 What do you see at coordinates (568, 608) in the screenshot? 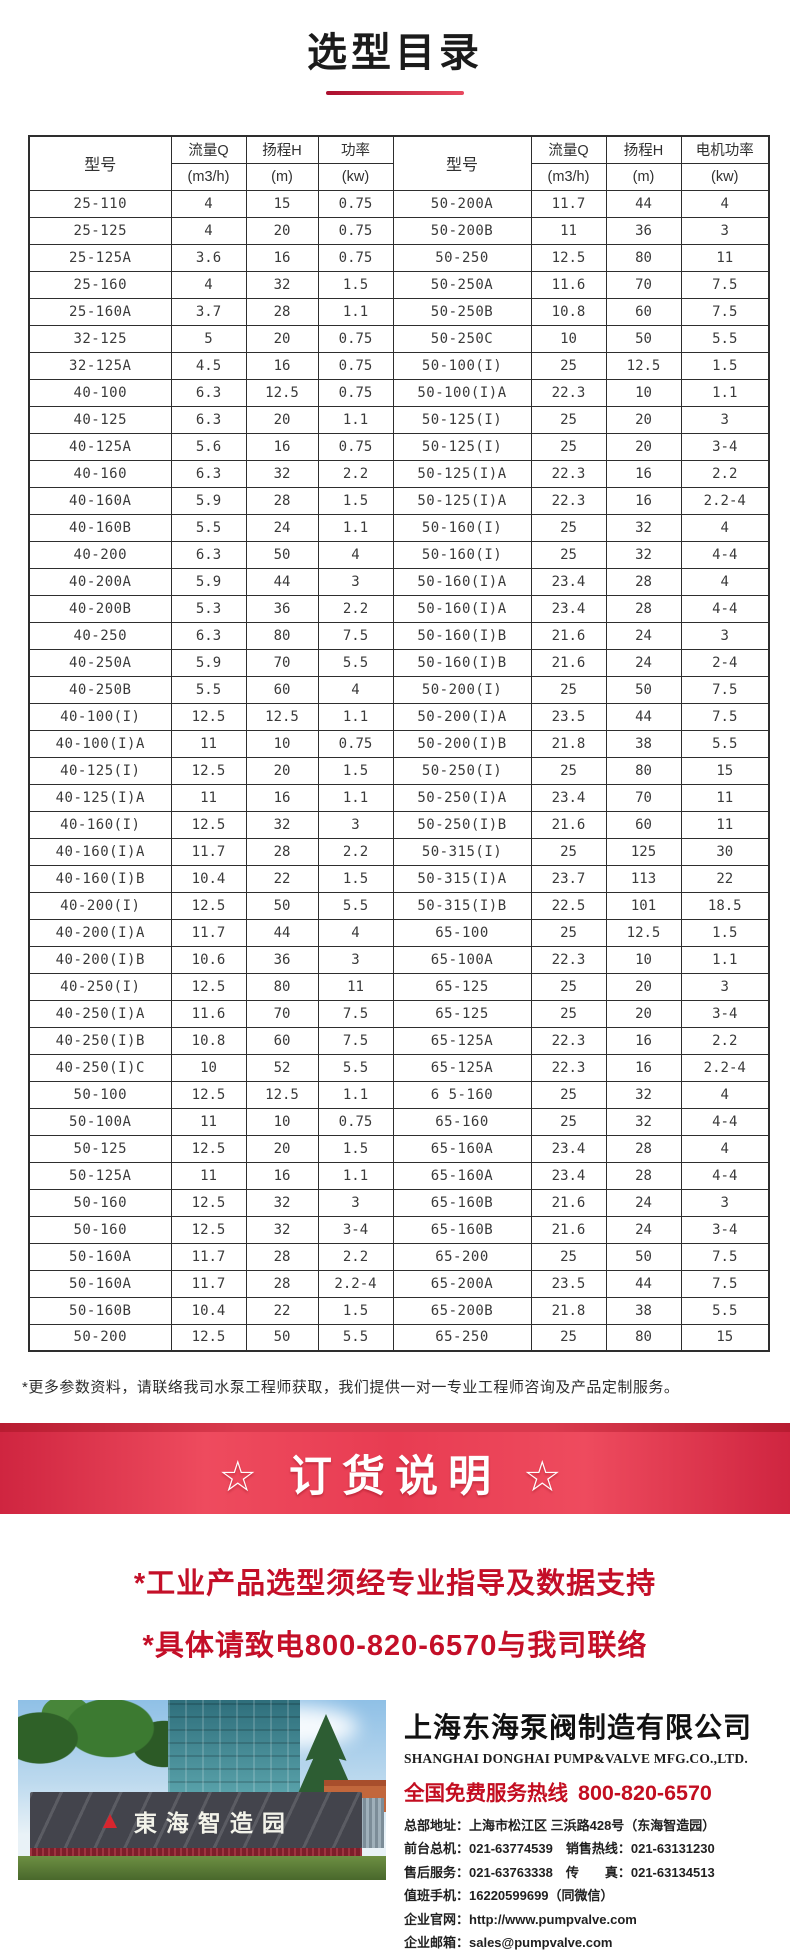
I see `flow-cell: 23.4` at bounding box center [568, 608].